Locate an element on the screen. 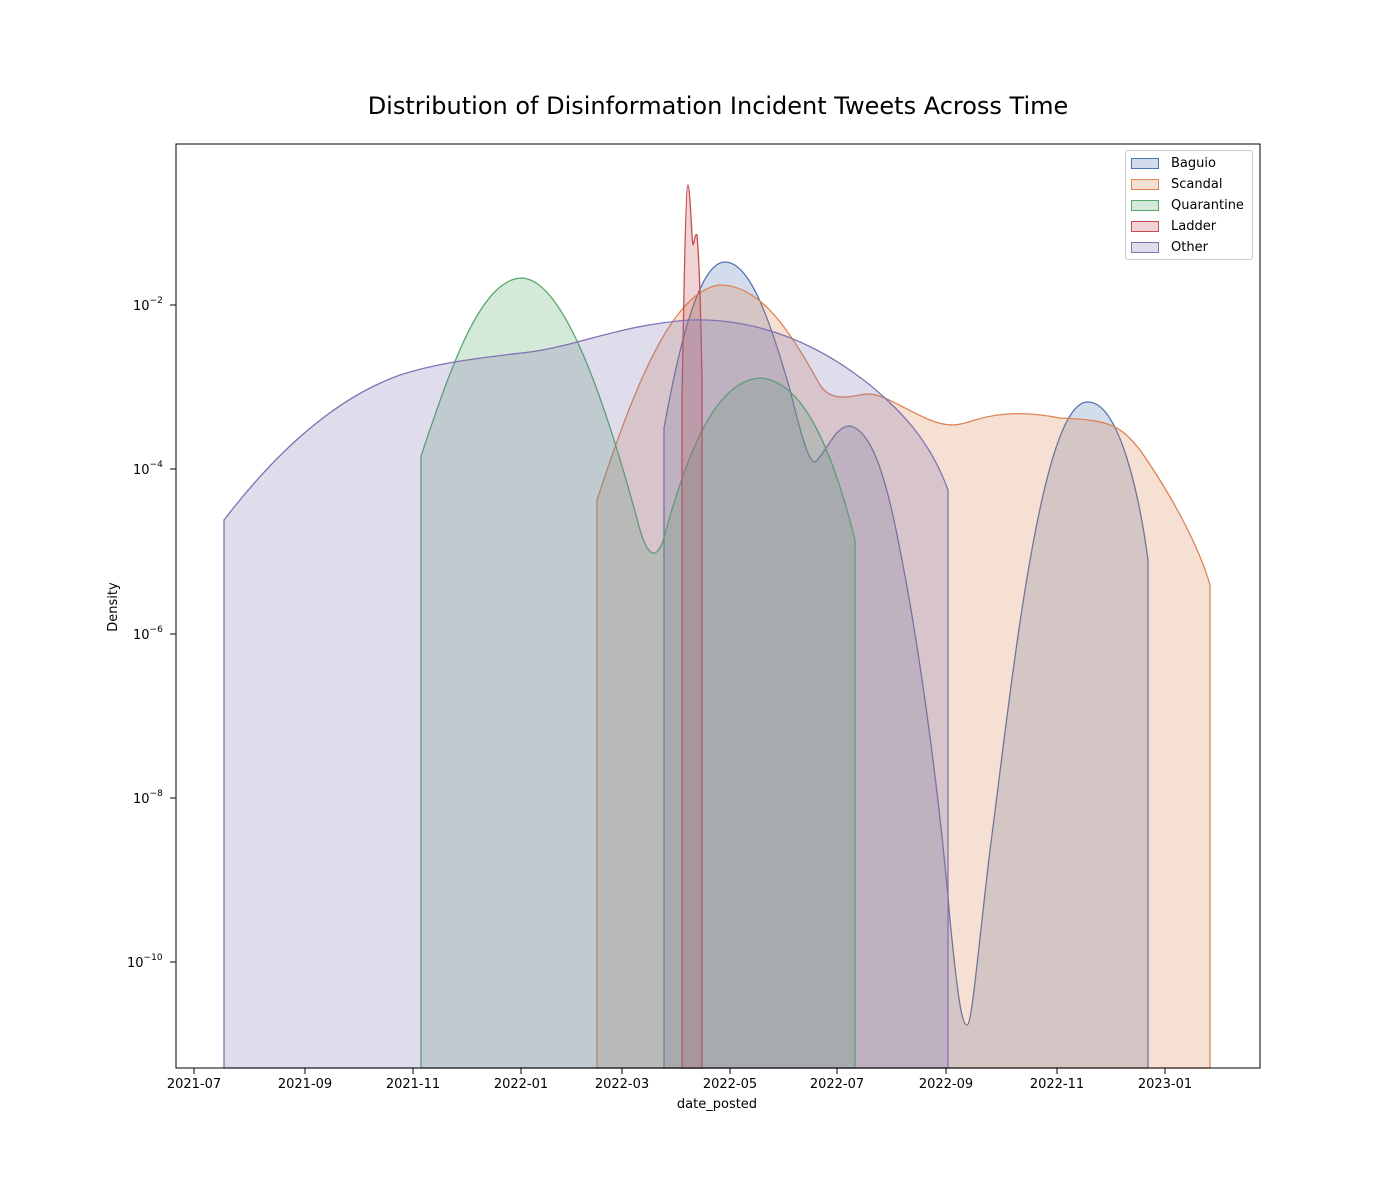  x-tick-label: 2022-05 is located at coordinates (730, 1084).